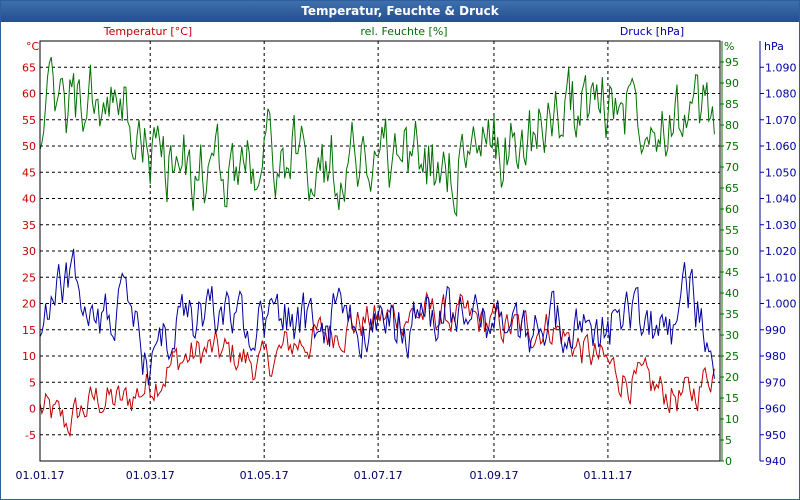  I want to click on temperature-axis-title: Temperatur [°C], so click(147, 31).